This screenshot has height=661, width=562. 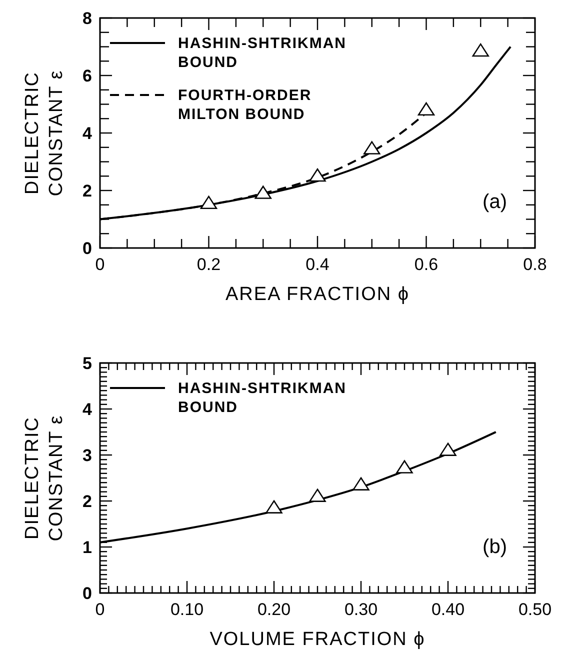 What do you see at coordinates (208, 264) in the screenshot?
I see `x-tick-label: 0.2` at bounding box center [208, 264].